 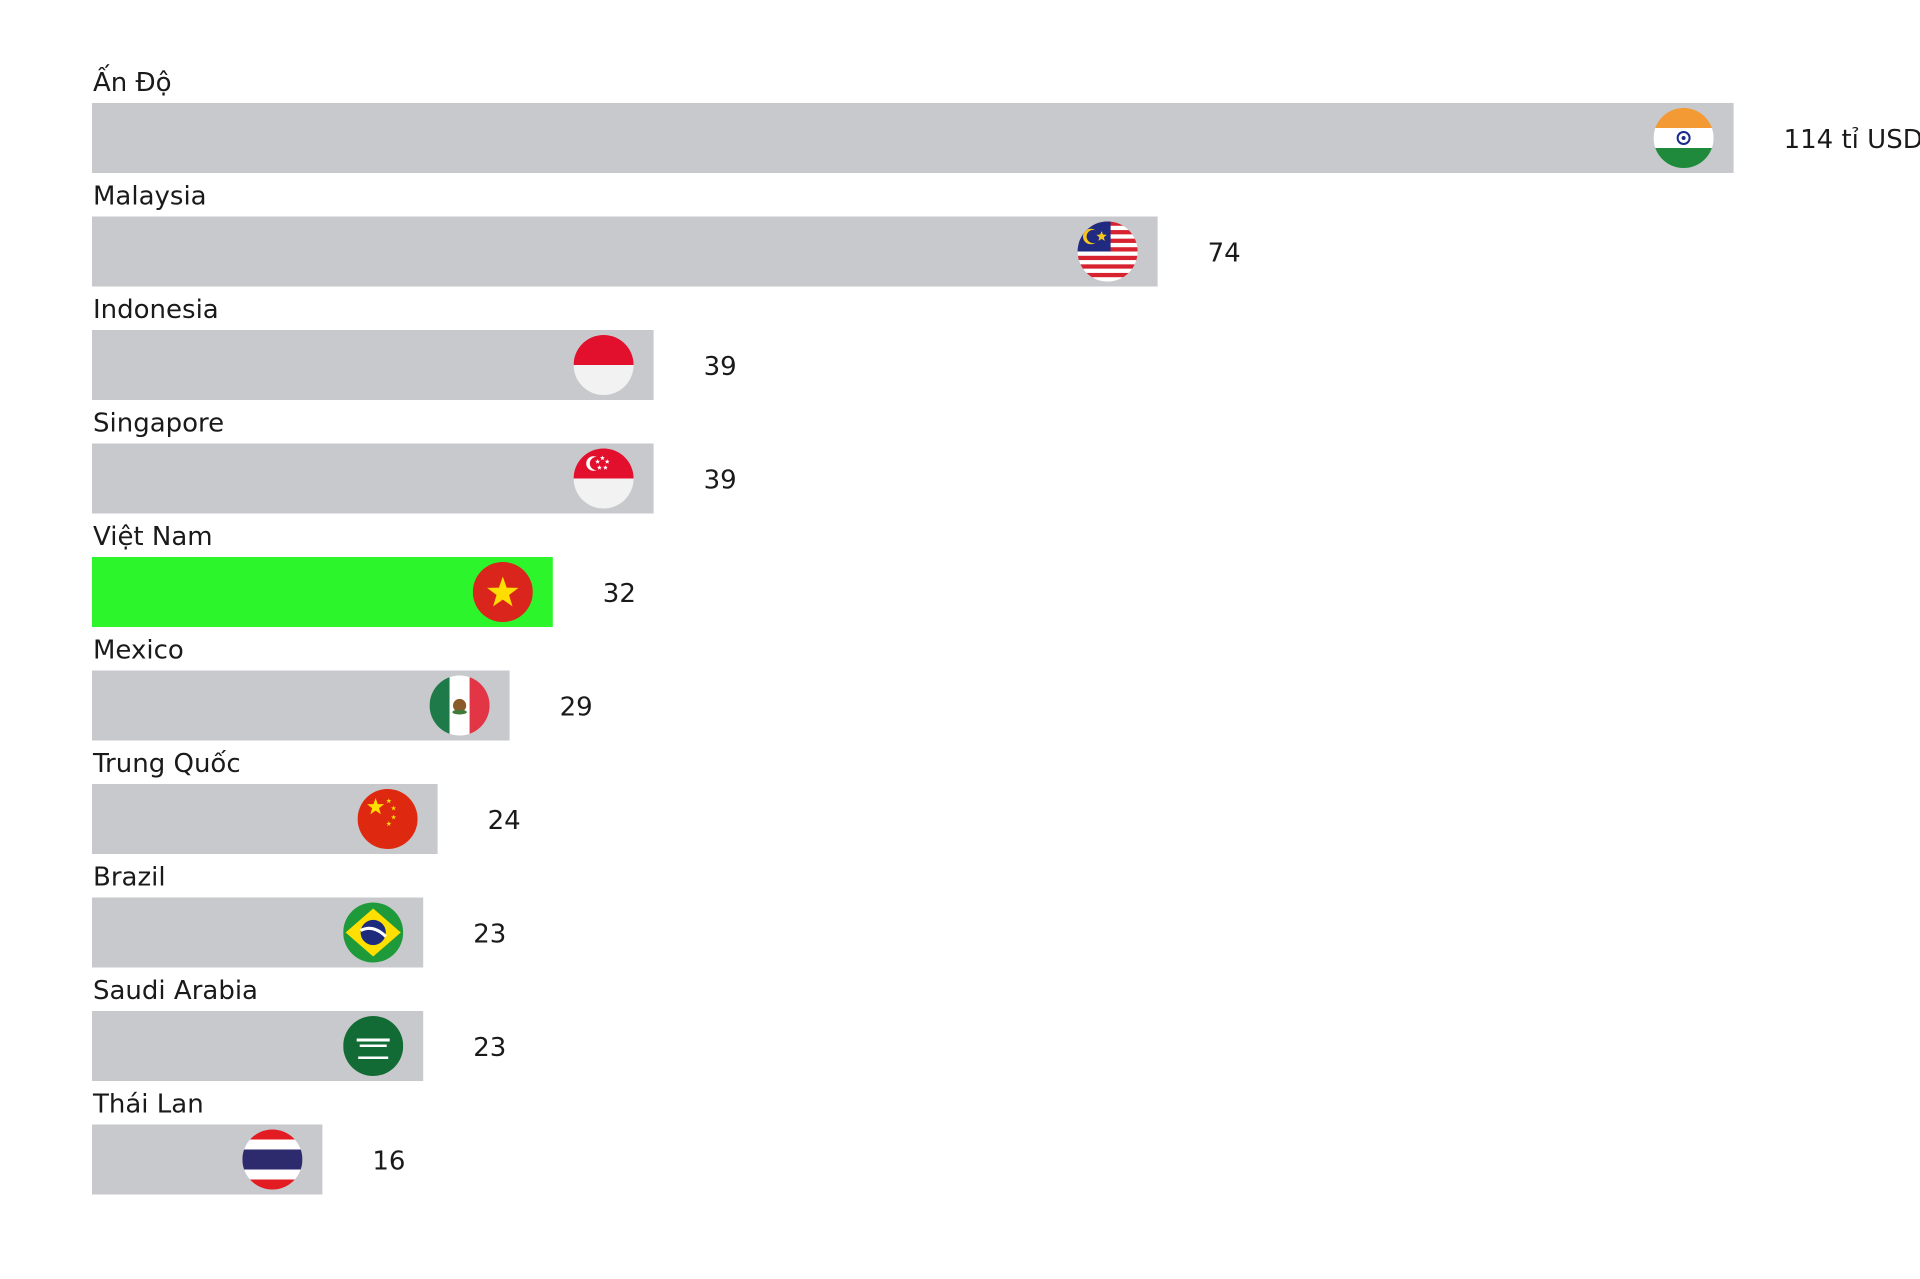 What do you see at coordinates (388, 1162) in the screenshot?
I see `value-label: 16` at bounding box center [388, 1162].